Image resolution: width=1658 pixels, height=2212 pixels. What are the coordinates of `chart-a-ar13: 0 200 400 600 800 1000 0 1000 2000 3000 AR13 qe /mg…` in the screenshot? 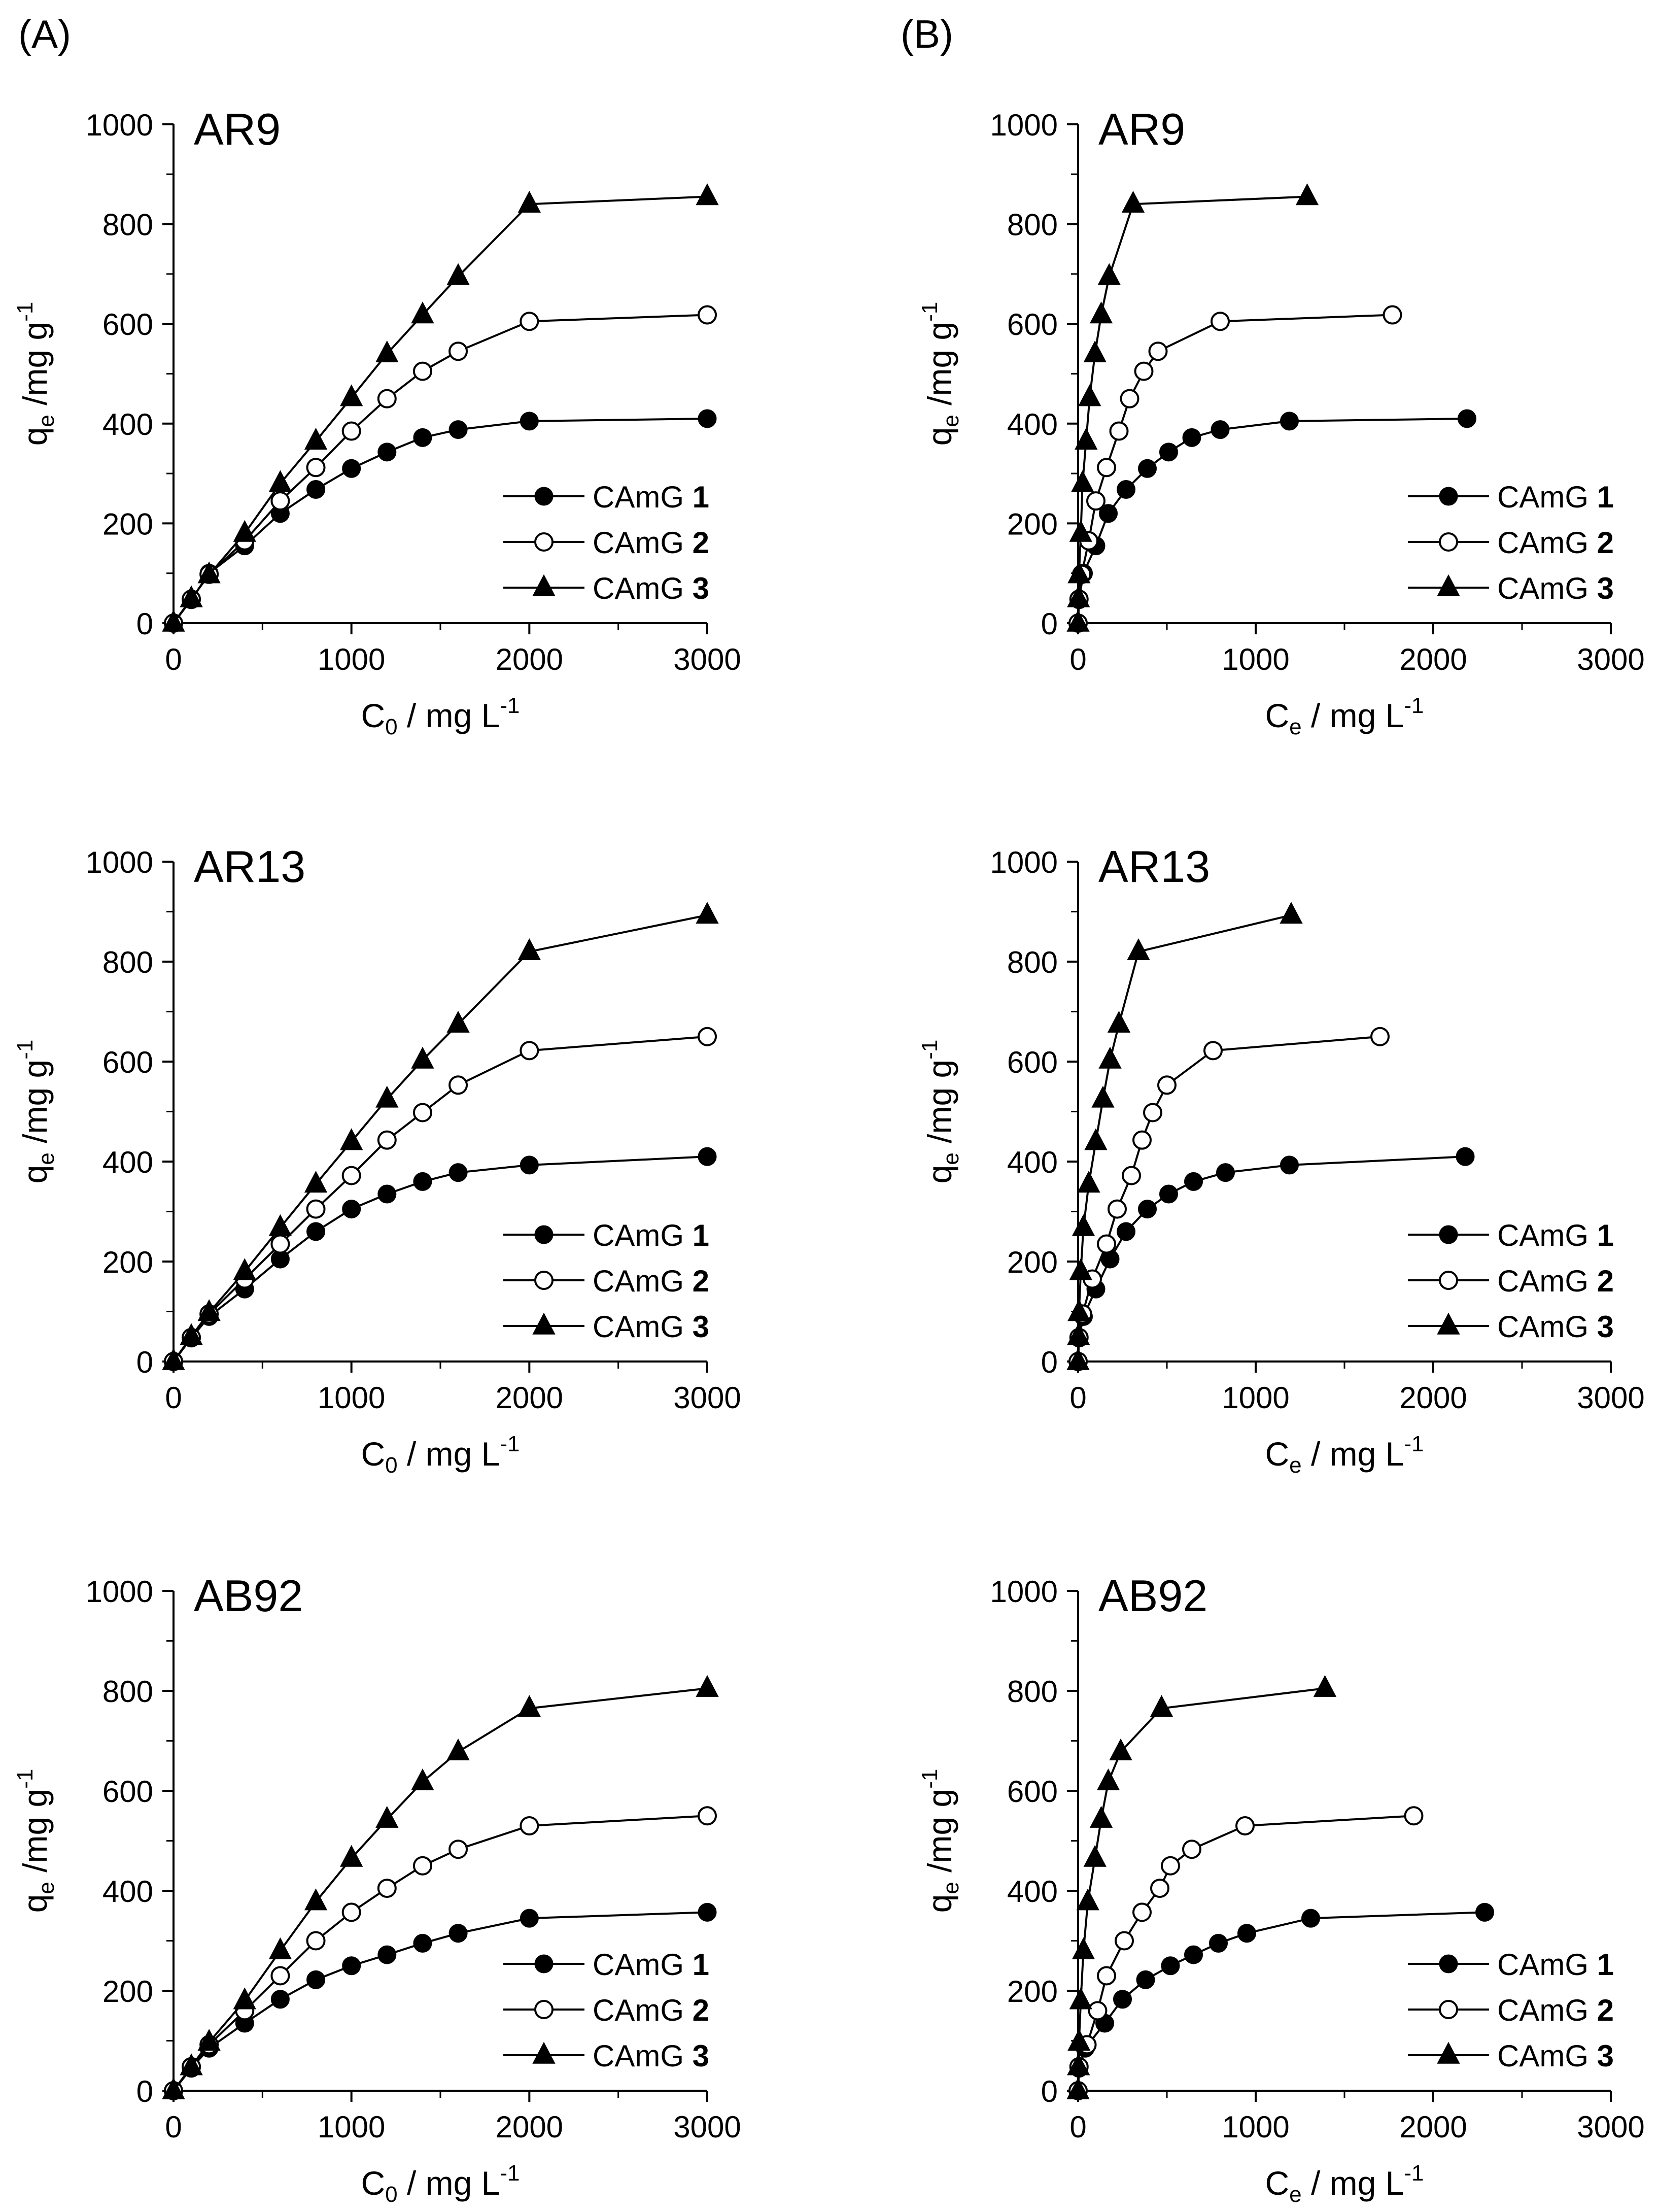 It's located at (377, 1159).